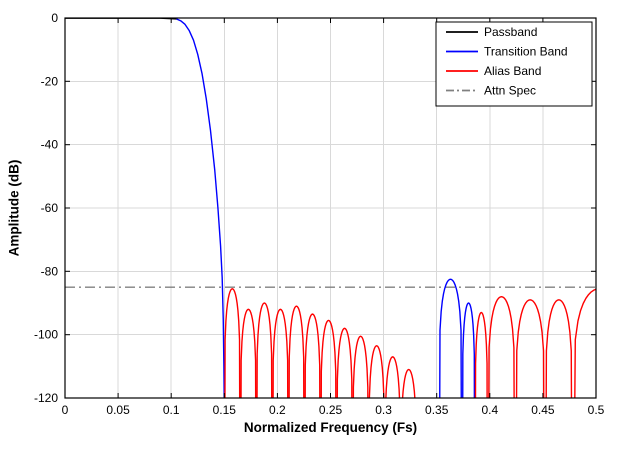 This screenshot has height=454, width=621. I want to click on legend-box, so click(514, 64).